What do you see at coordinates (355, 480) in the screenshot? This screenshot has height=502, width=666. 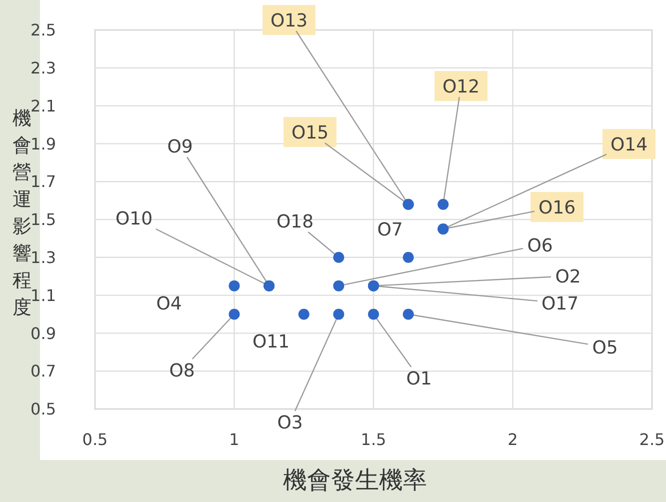 I see `x-axis-title: 機會發生機率` at bounding box center [355, 480].